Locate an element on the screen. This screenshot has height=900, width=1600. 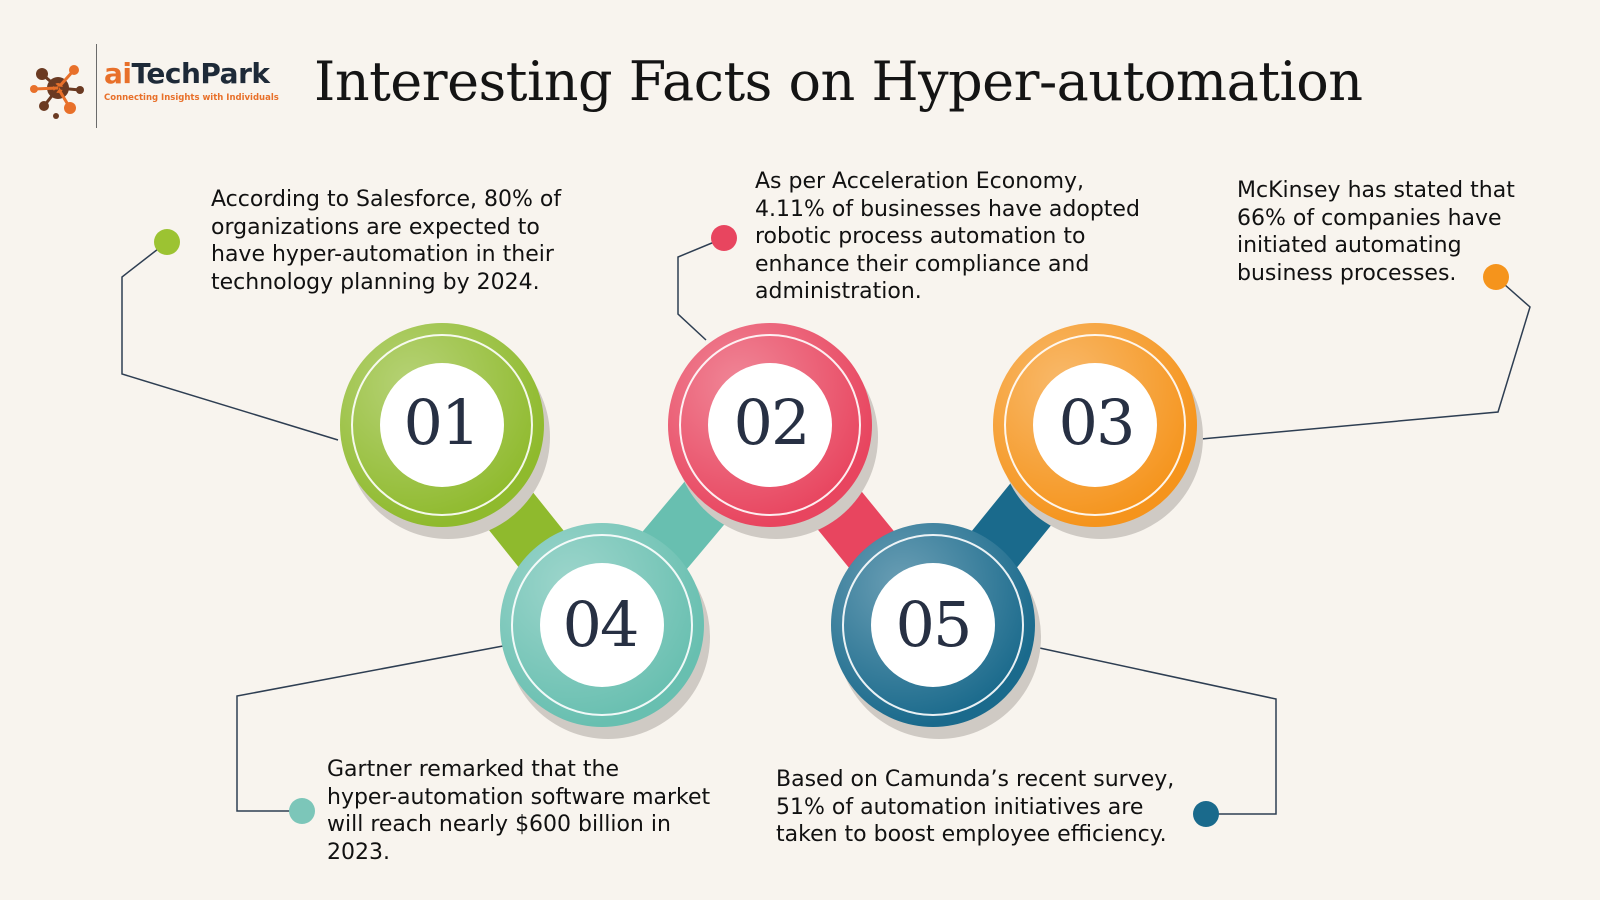
node-number-05: 05 is located at coordinates (934, 624).